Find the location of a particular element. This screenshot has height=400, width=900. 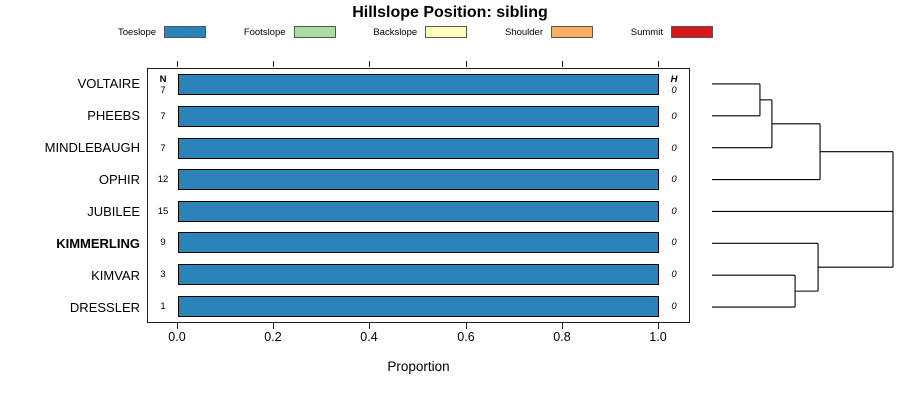

legend-swatch-backslope is located at coordinates (446, 32).